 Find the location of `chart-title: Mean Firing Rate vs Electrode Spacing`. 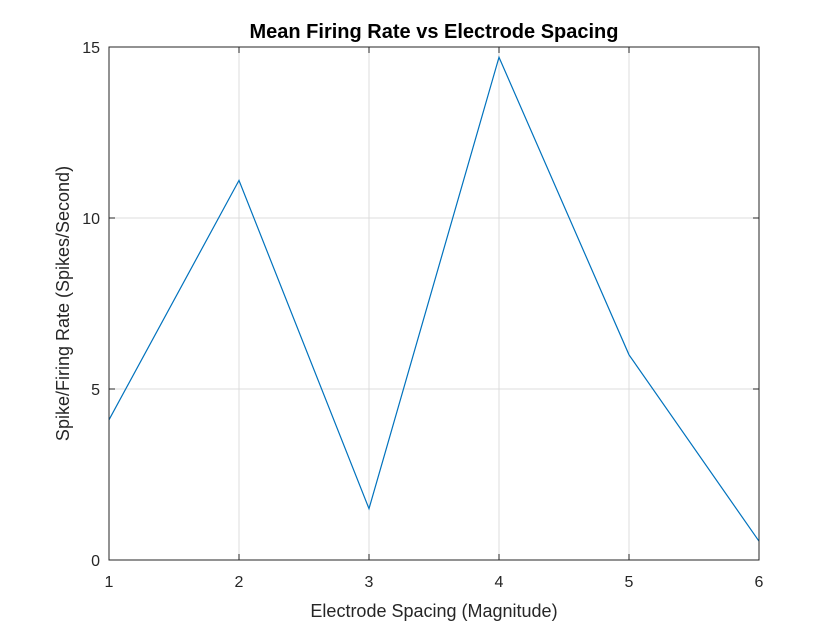

chart-title: Mean Firing Rate vs Electrode Spacing is located at coordinates (434, 32).